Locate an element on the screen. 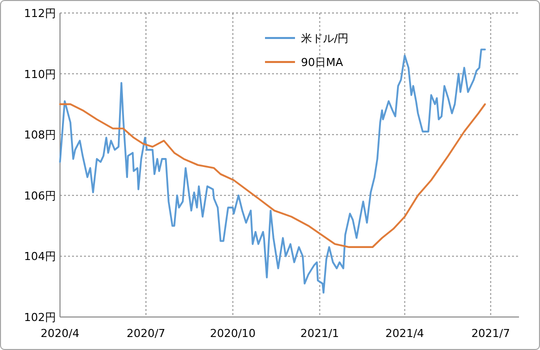 The image size is (540, 350). x-tick-label: 2020/4 is located at coordinates (60, 333).